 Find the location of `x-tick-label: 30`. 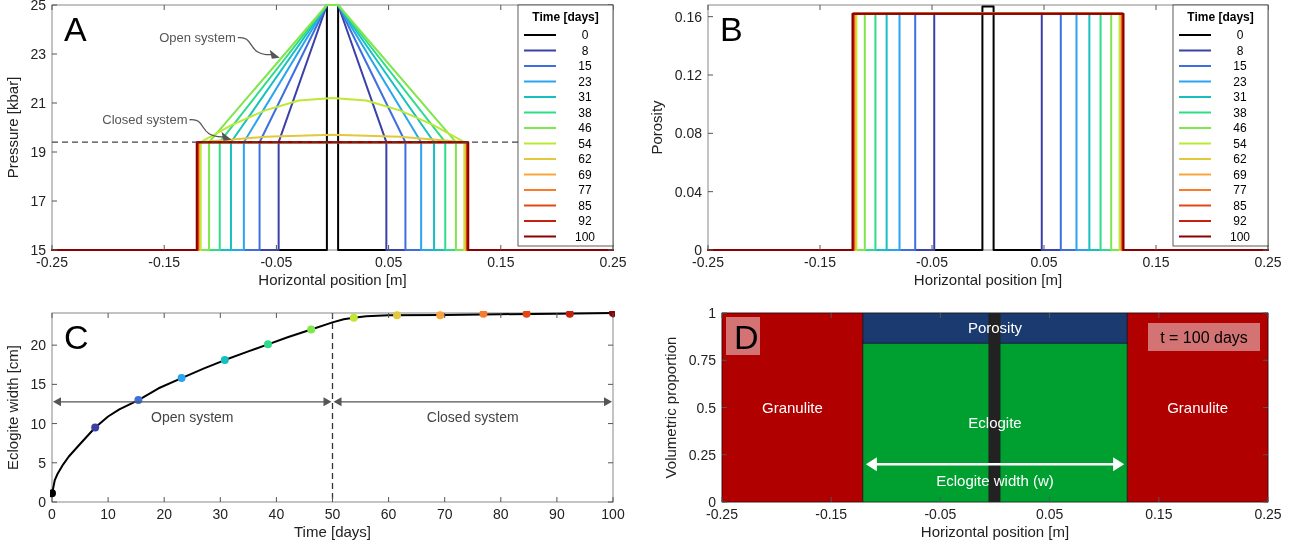

x-tick-label: 30 is located at coordinates (220, 514).